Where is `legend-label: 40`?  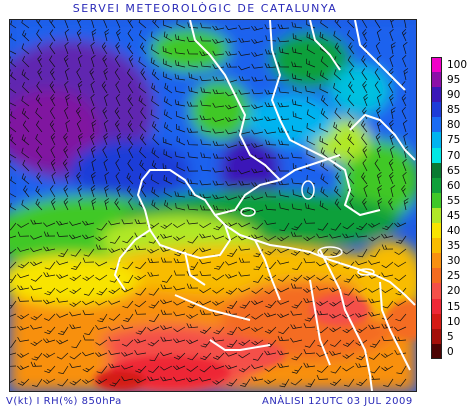 legend-label: 40 is located at coordinates (454, 231).